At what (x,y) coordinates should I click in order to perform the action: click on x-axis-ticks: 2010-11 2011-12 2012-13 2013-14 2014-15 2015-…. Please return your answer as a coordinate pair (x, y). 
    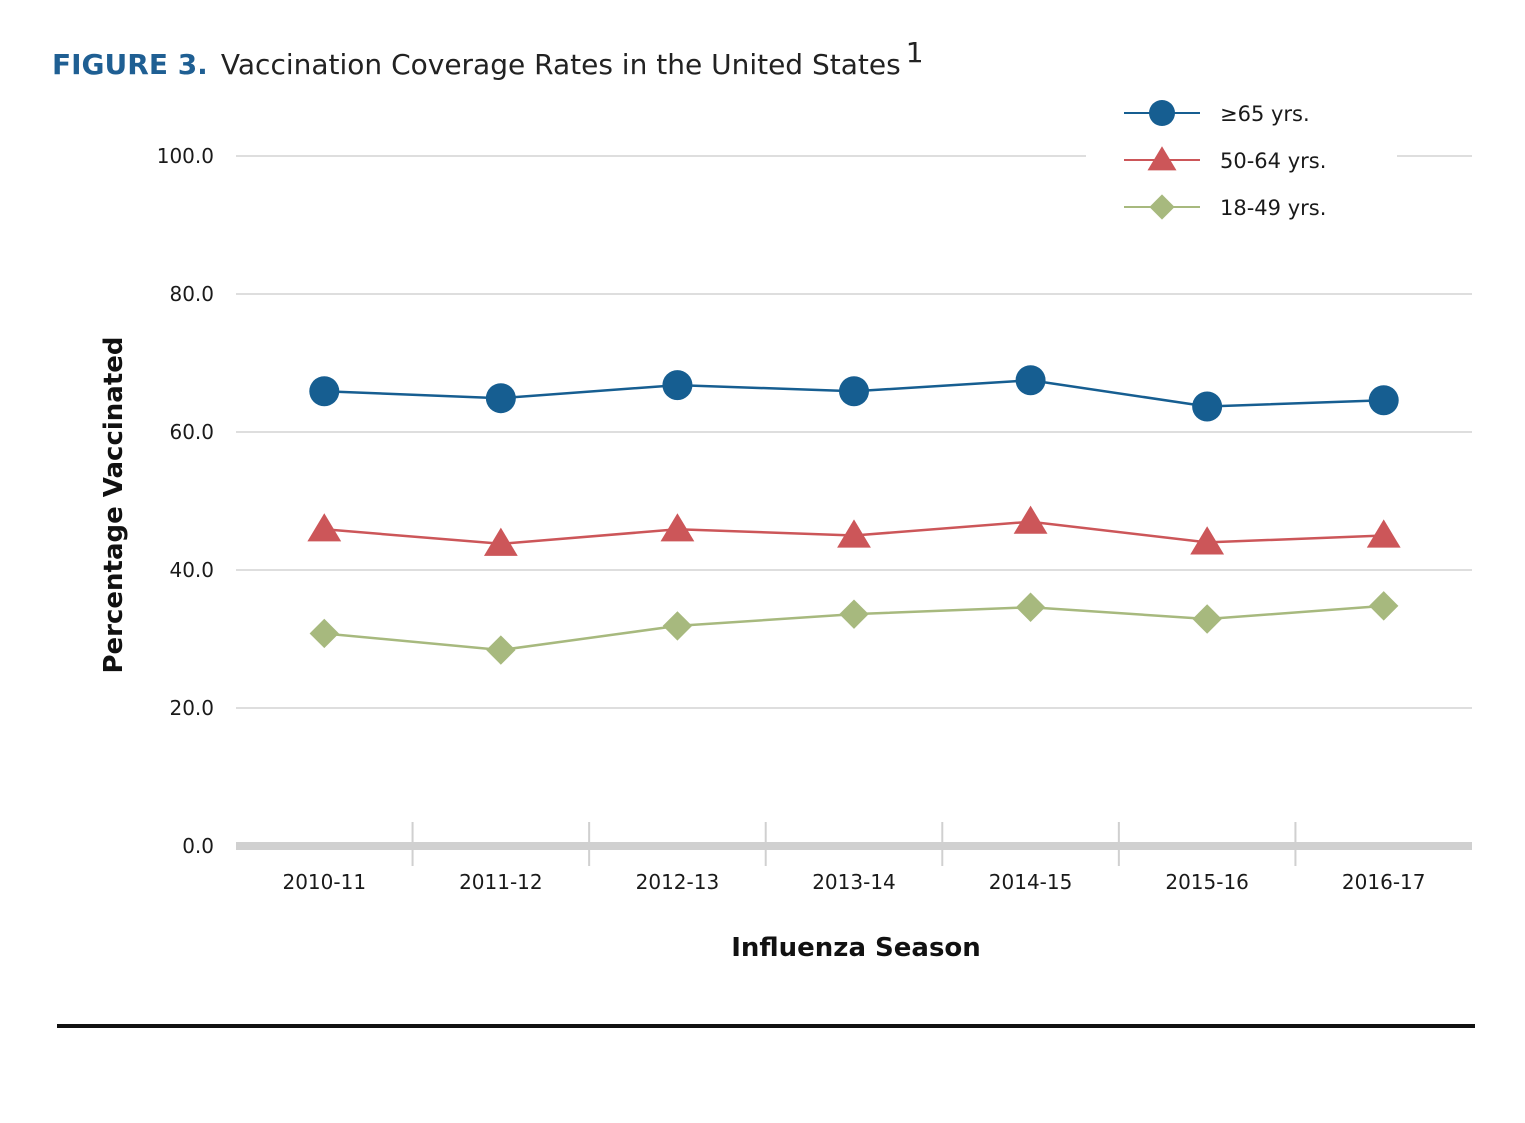
    Looking at the image, I should click on (853, 882).